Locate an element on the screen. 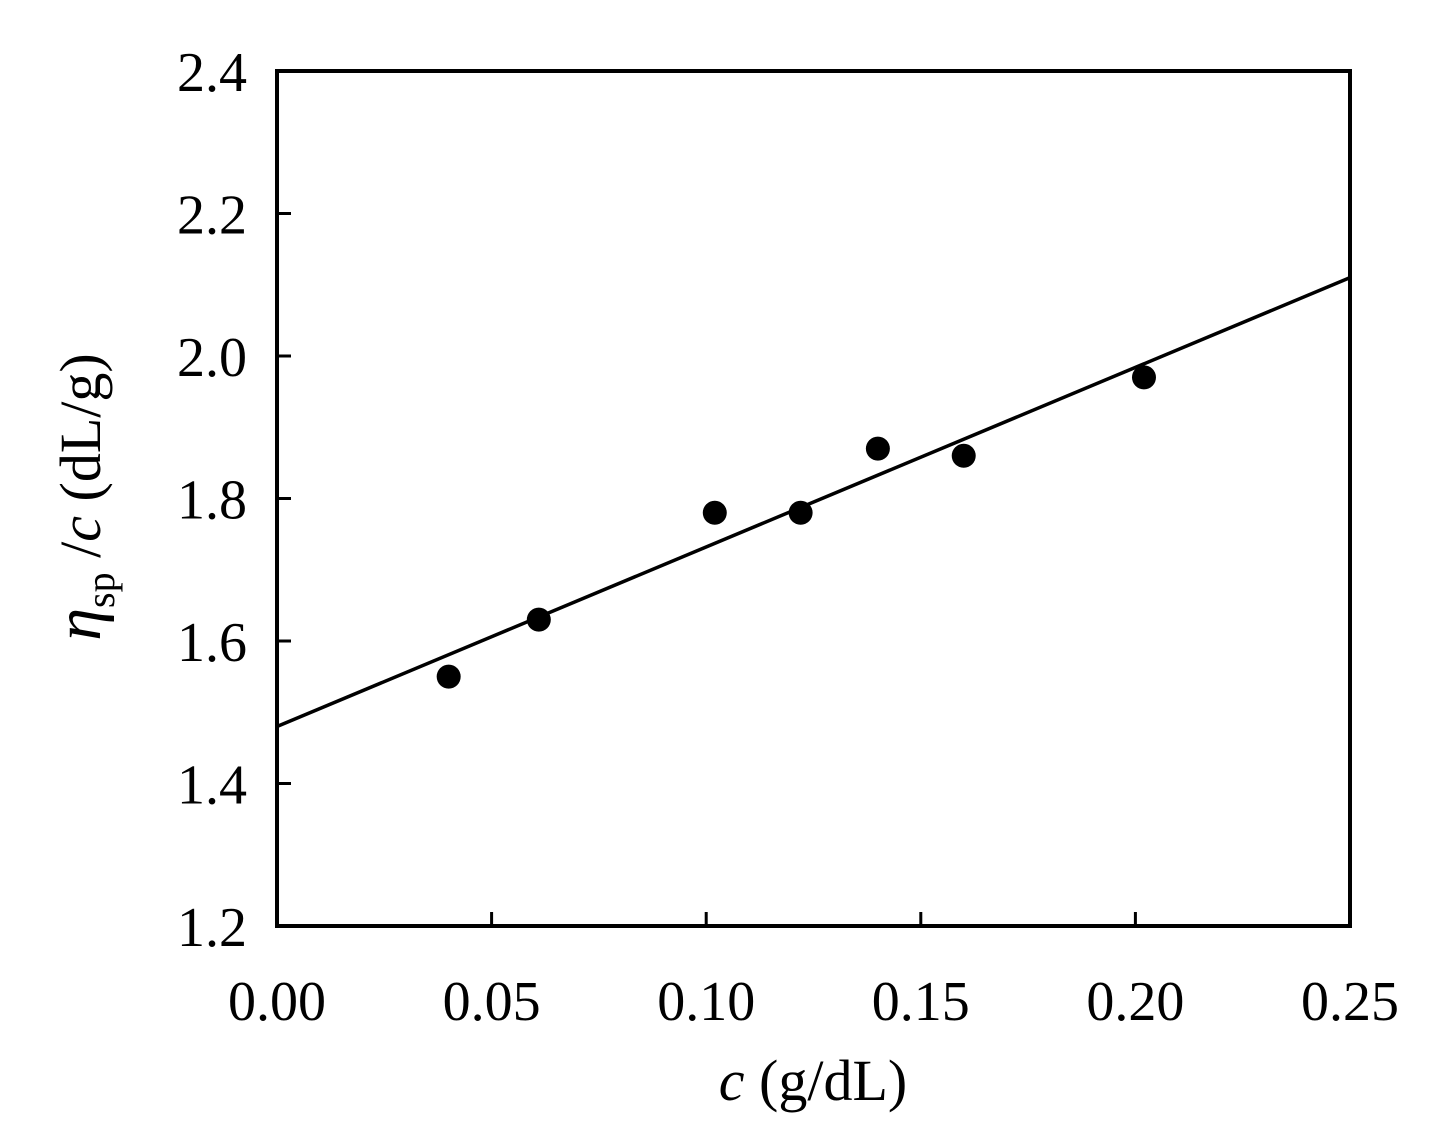 The image size is (1443, 1148). y-tick-label: 1.8 is located at coordinates (212, 501).